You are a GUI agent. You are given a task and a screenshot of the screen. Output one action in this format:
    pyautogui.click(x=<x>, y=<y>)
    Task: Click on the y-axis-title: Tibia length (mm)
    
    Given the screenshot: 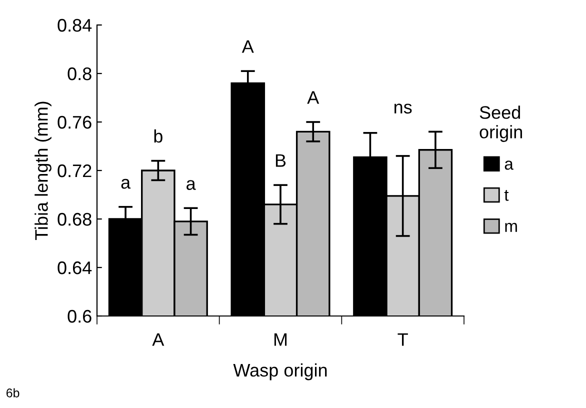 What is the action you would take?
    pyautogui.click(x=43, y=171)
    